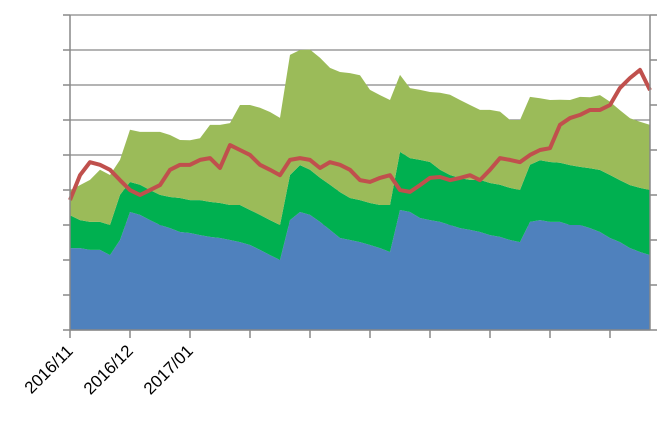 The image size is (657, 432). I want to click on x-tick-label: 2016/11, so click(49, 369).